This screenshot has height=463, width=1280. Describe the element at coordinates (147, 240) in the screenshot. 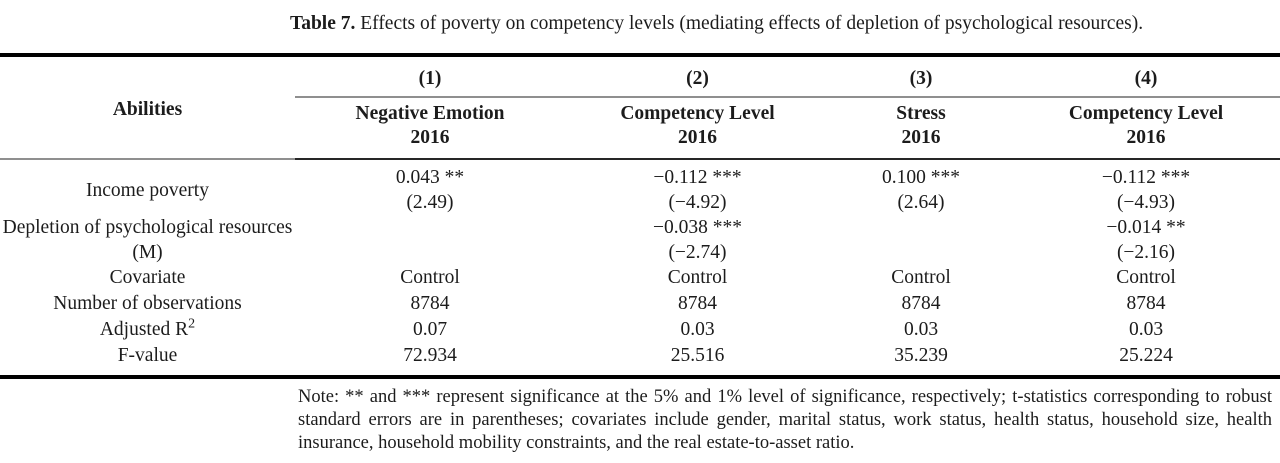

I see `row-label-depletion: Depletion of psychological resources (M)` at that location.